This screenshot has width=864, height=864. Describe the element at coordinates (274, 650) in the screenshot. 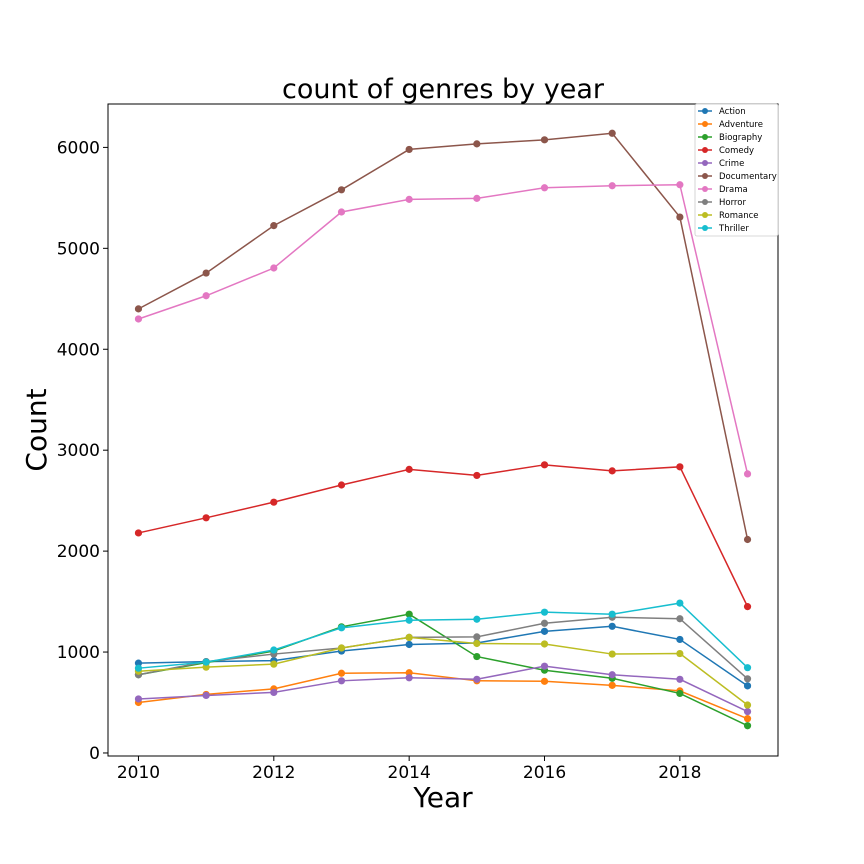

I see `data-point-thriller-2012` at that location.